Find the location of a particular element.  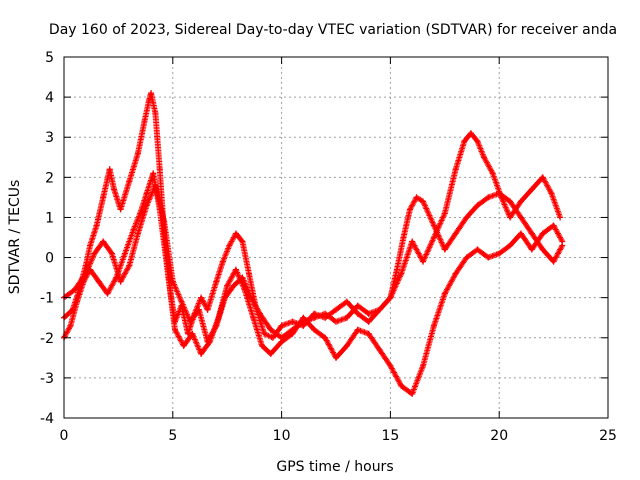

x-axis-label: GPS time / hours is located at coordinates (334, 467).